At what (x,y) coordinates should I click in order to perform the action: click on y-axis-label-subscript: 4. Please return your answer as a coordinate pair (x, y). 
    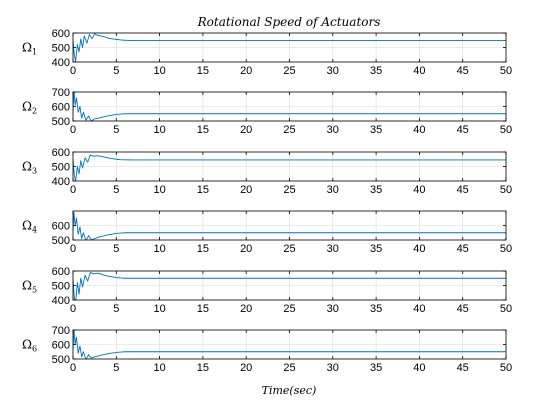
    Looking at the image, I should click on (34, 230).